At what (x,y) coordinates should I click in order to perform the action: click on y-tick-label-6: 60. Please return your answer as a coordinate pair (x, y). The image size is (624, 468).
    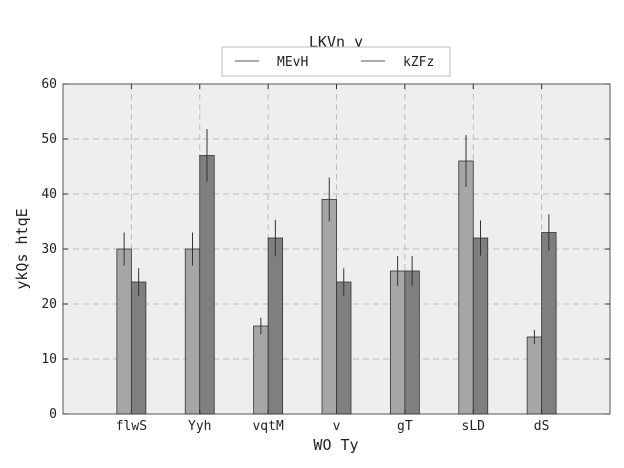
    Looking at the image, I should click on (49, 84).